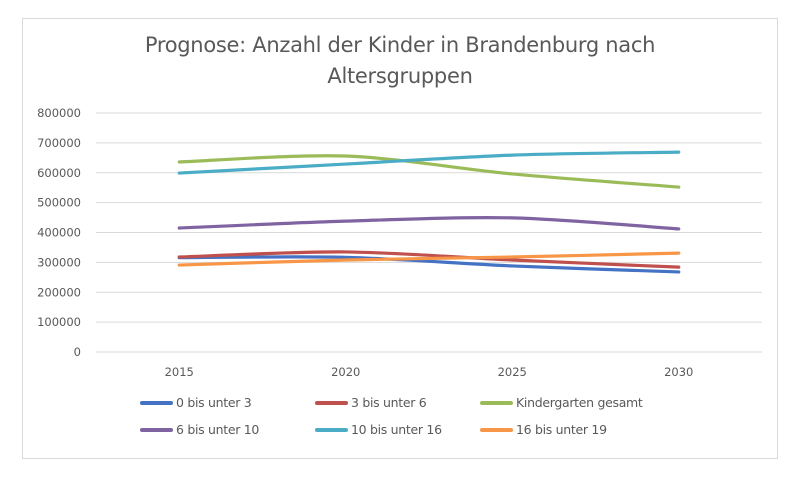 The width and height of the screenshot is (800, 484). I want to click on x-tick-label: 2015, so click(179, 372).